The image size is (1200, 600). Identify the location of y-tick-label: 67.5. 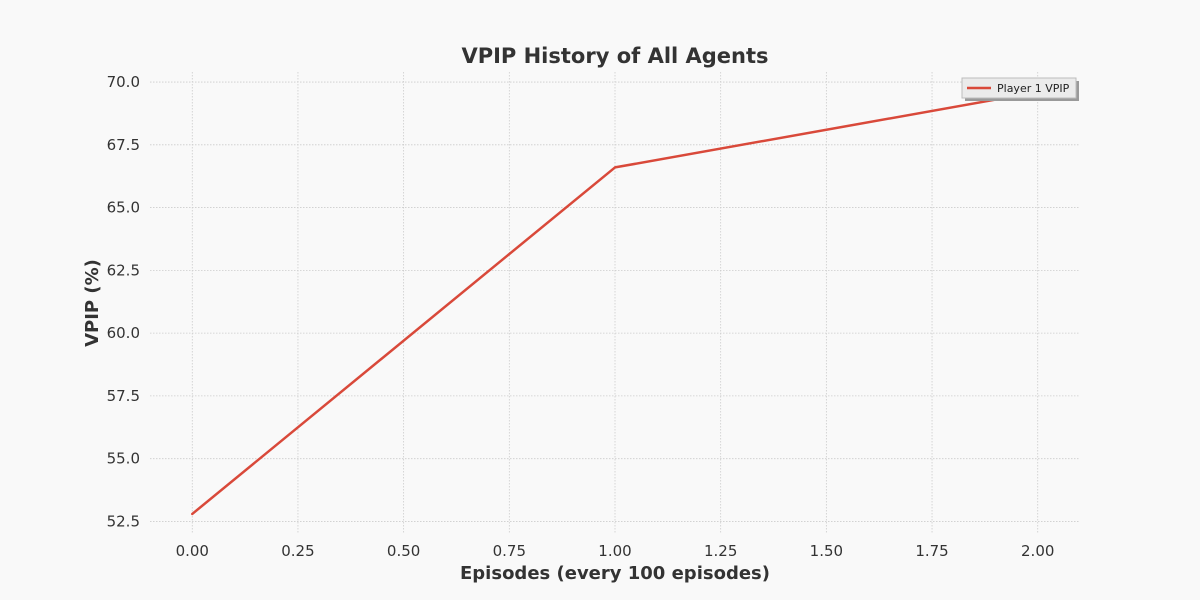
(123, 145).